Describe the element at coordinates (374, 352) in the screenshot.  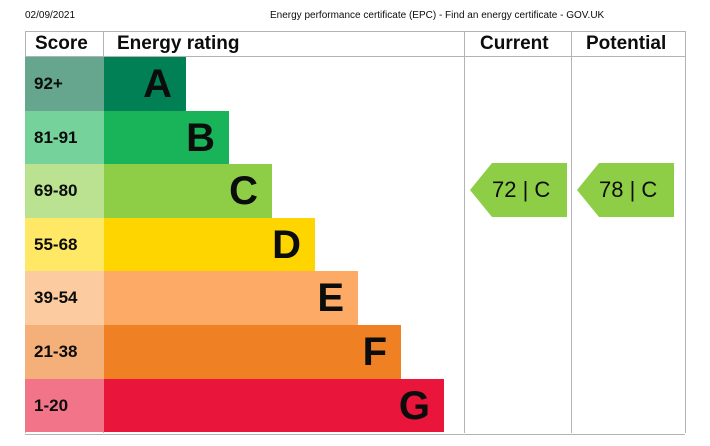
I see `rating-letter: F` at that location.